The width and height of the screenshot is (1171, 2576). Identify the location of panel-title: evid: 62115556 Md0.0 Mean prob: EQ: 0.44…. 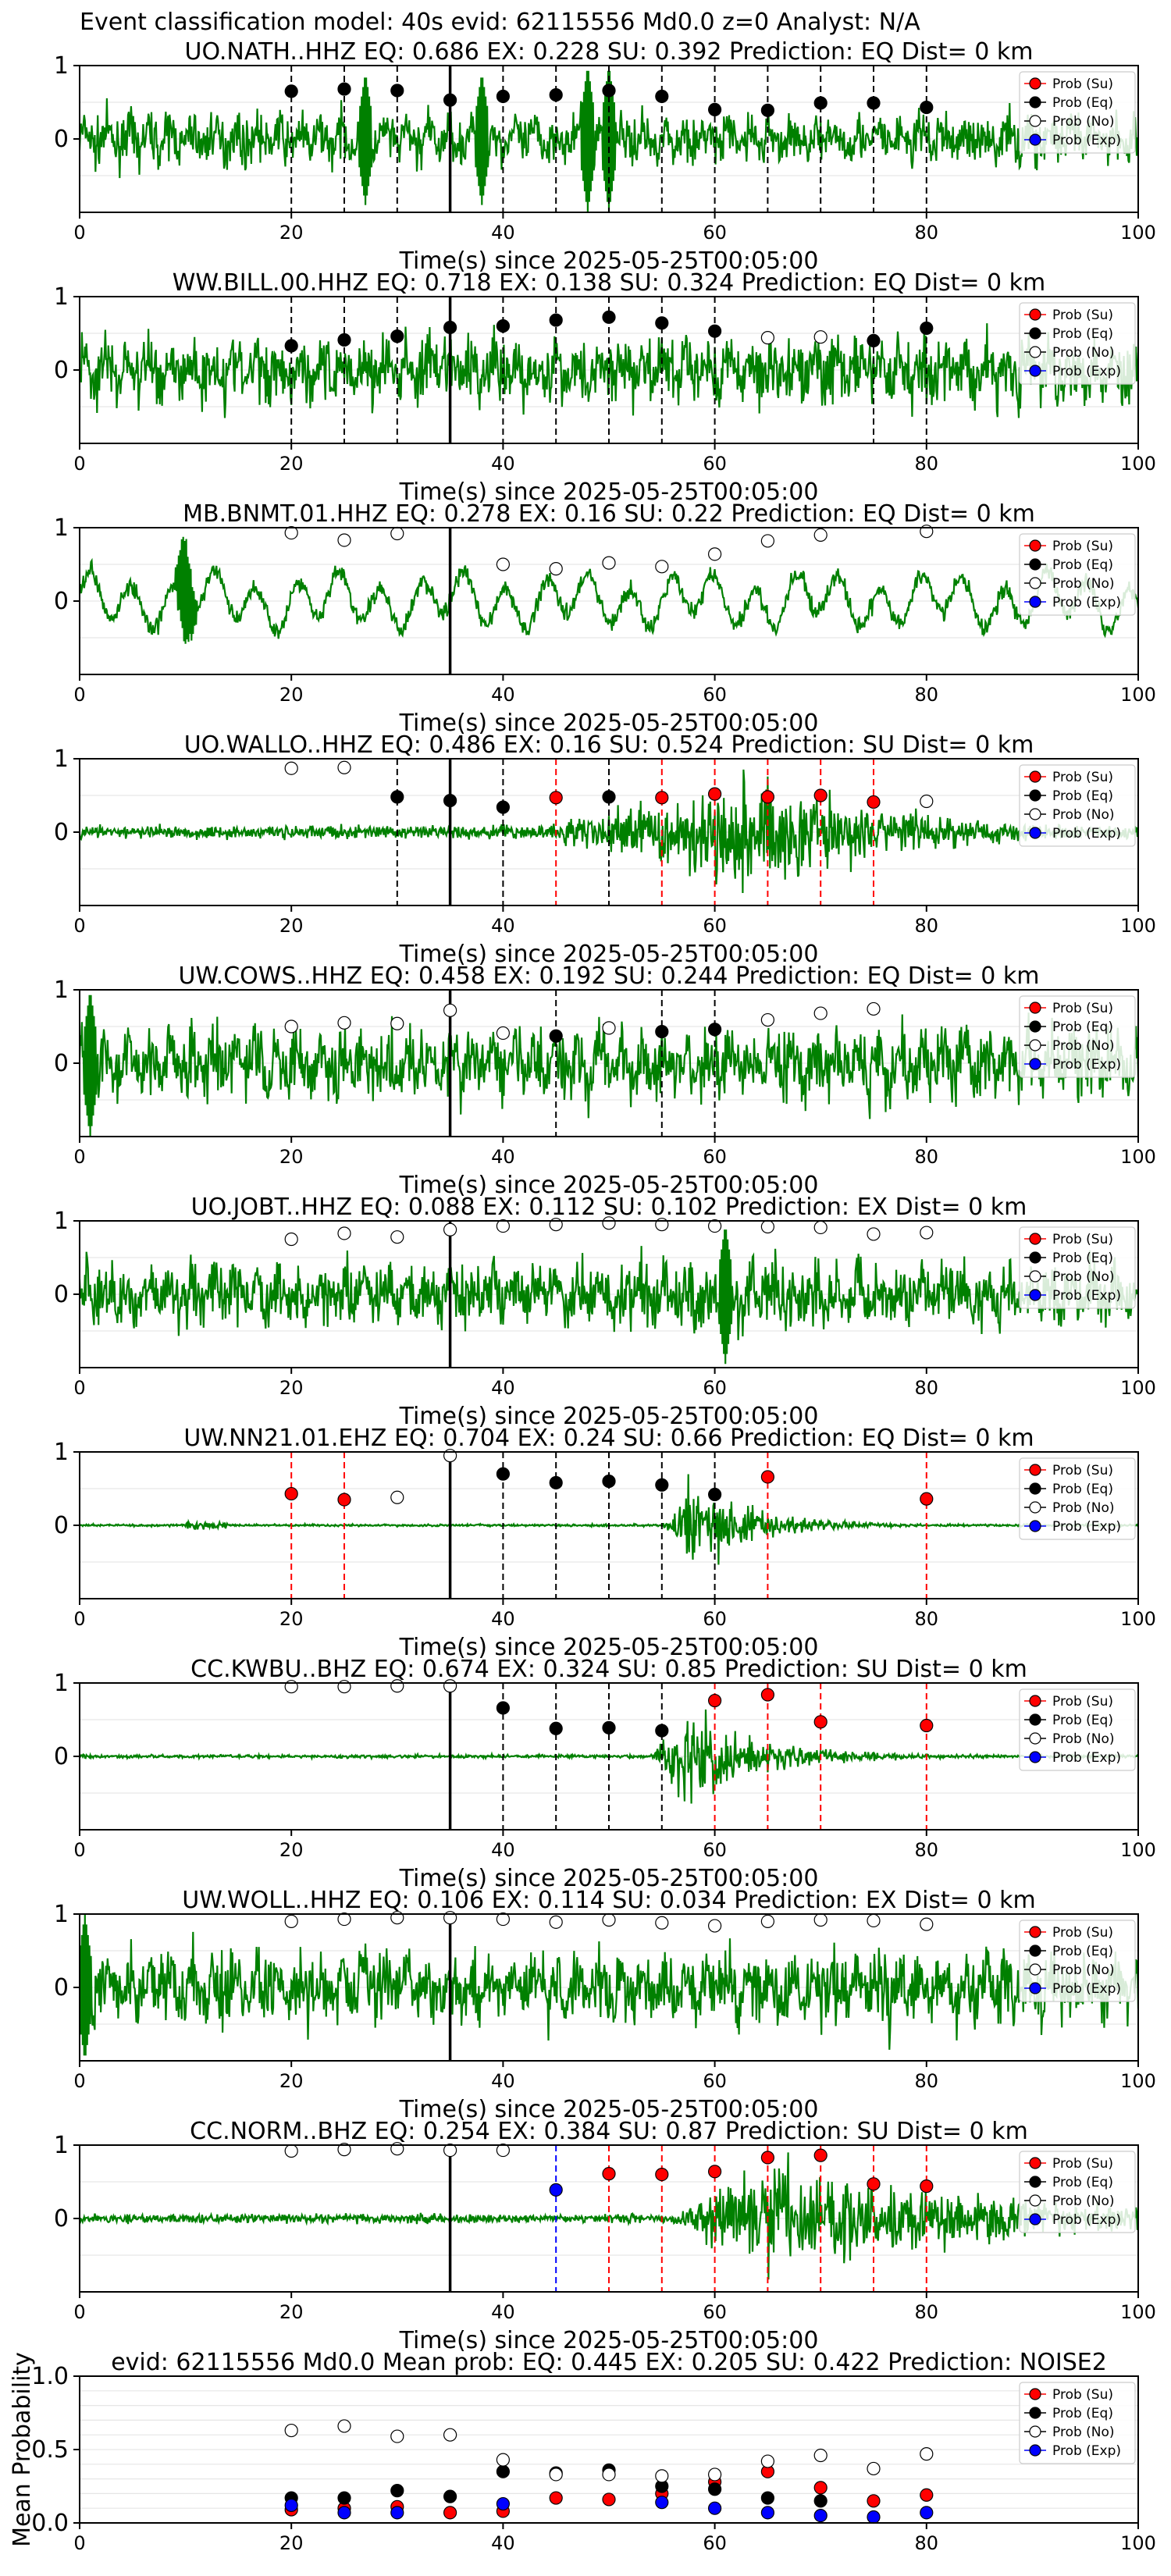
(609, 2362).